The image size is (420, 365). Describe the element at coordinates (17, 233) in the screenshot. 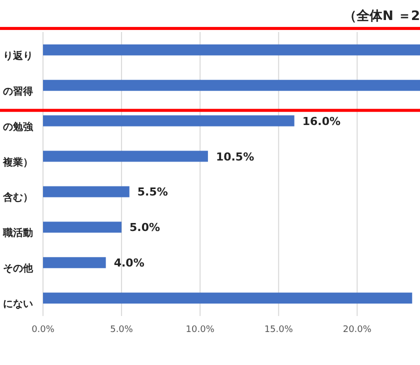

I see `y-tick-label: 職活動` at that location.